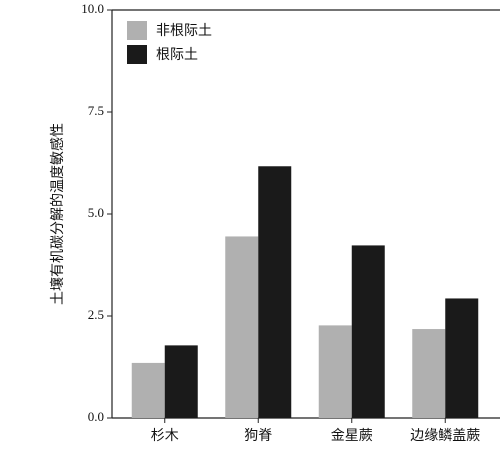 This screenshot has height=455, width=500. Describe the element at coordinates (177, 55) in the screenshot. I see `legend-label: 根际土` at that location.